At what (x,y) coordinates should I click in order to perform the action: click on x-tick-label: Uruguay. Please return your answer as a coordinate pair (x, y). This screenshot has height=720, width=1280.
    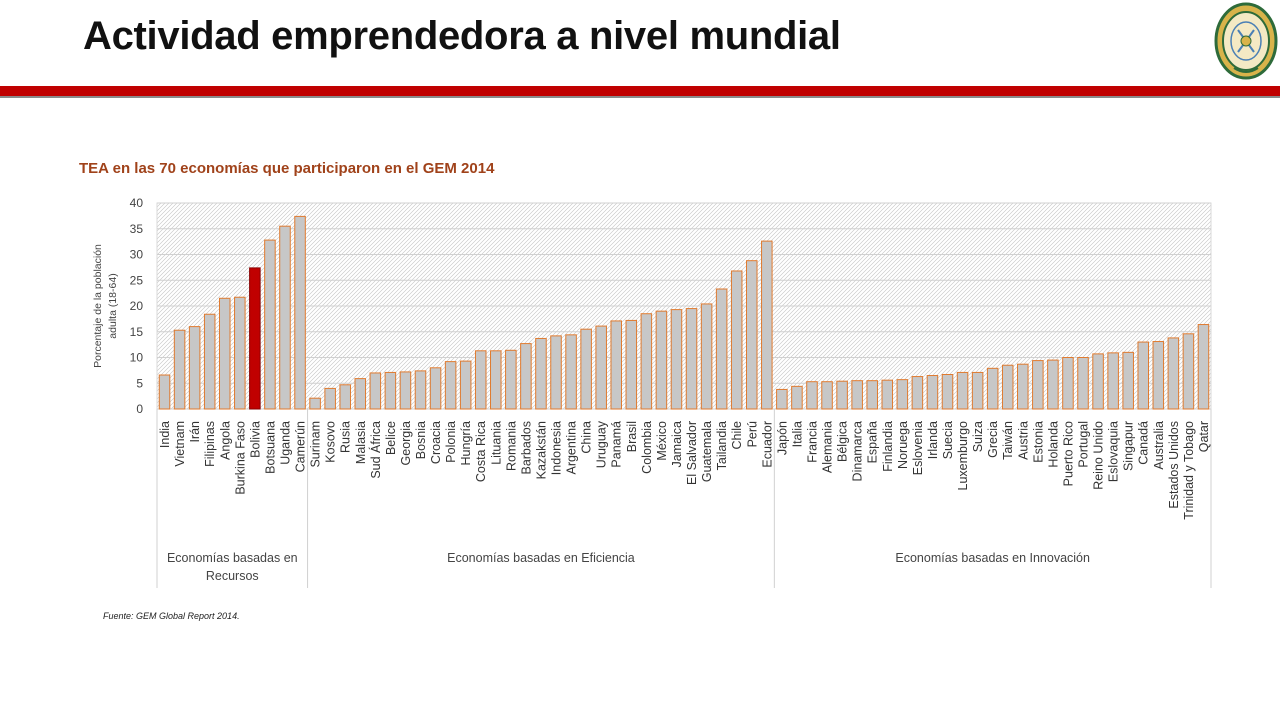
    Looking at the image, I should click on (602, 444).